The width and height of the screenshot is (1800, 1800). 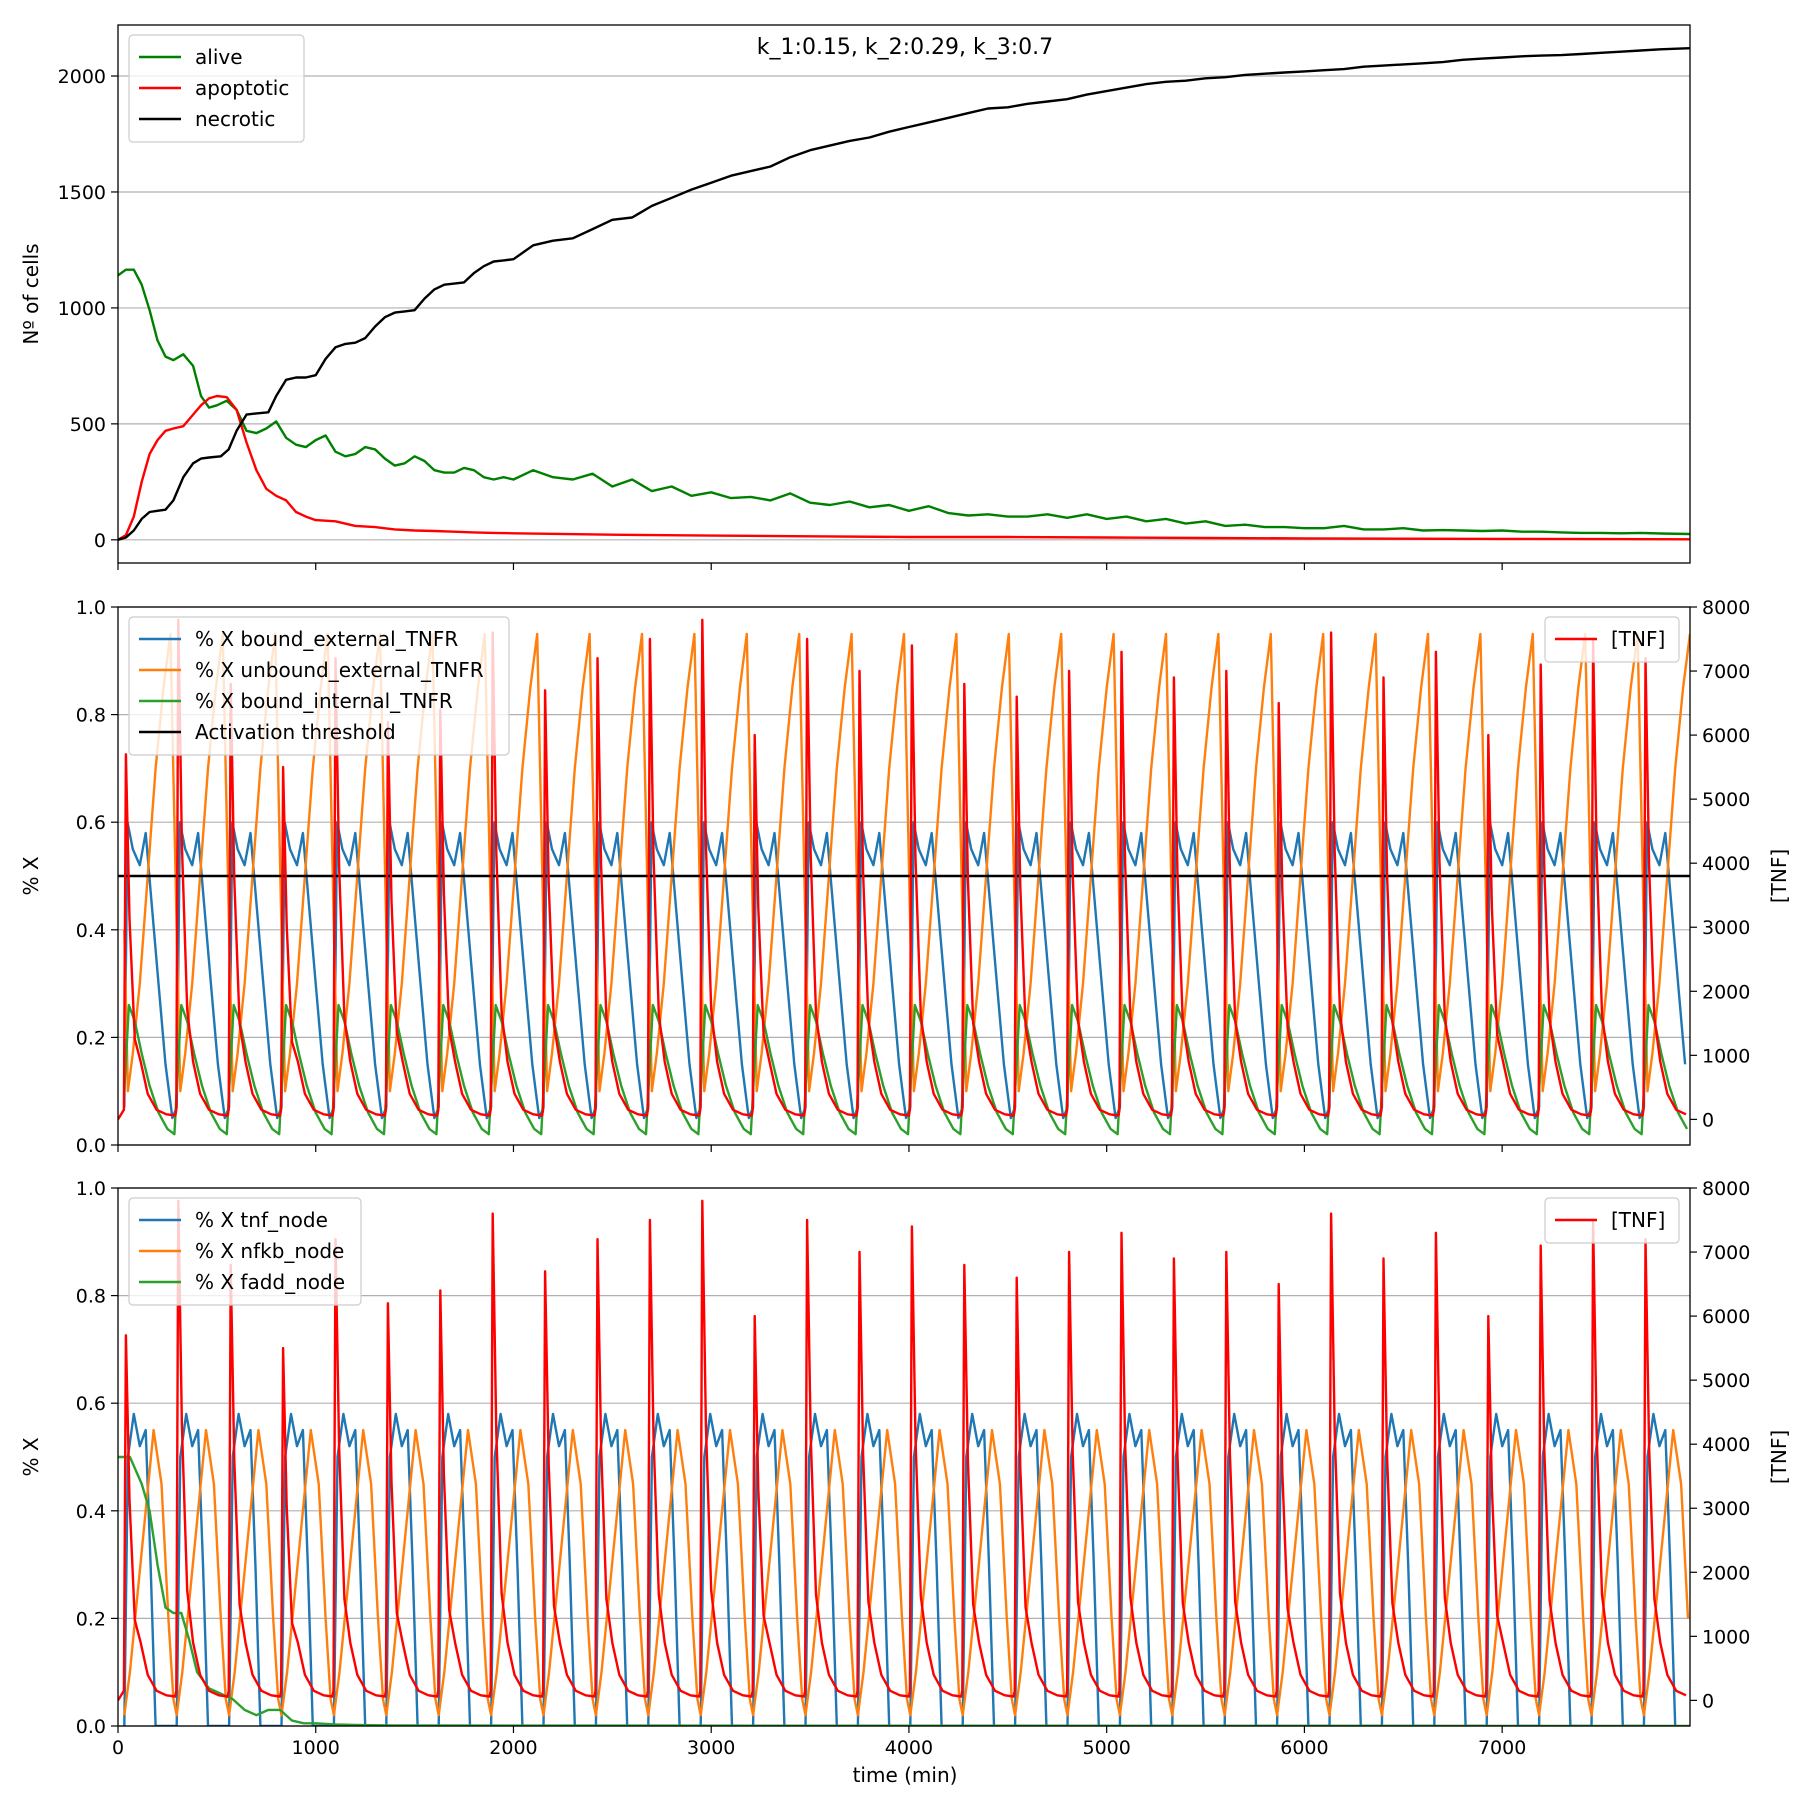 What do you see at coordinates (1304, 1748) in the screenshot?
I see `x-tick-label: 6000` at bounding box center [1304, 1748].